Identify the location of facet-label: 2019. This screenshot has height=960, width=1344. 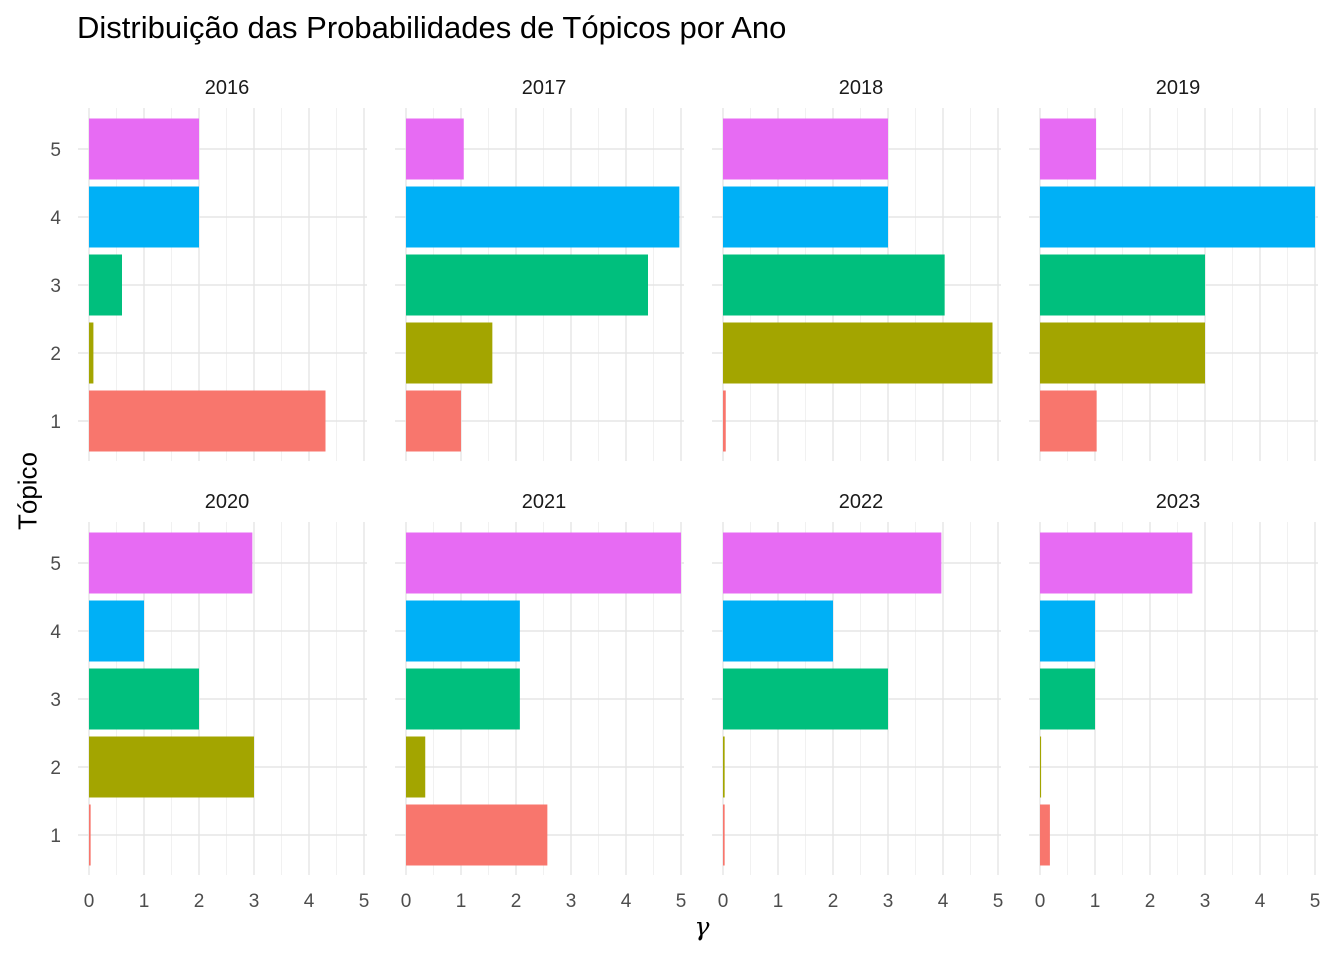
(1178, 88).